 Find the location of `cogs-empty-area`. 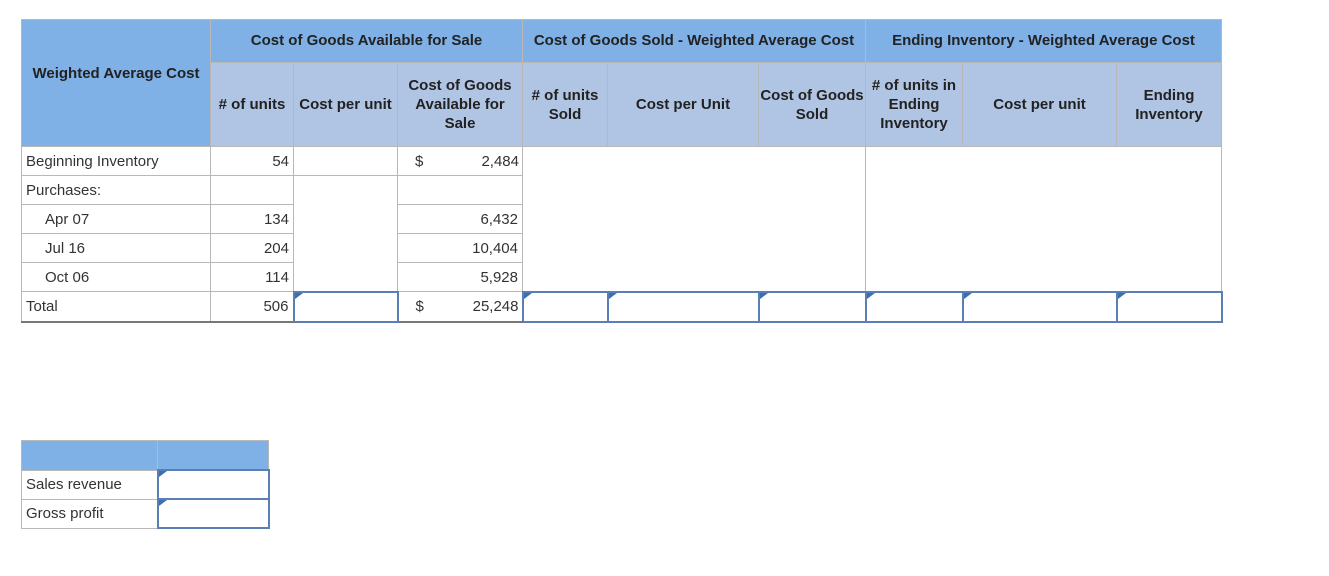

cogs-empty-area is located at coordinates (694, 219).